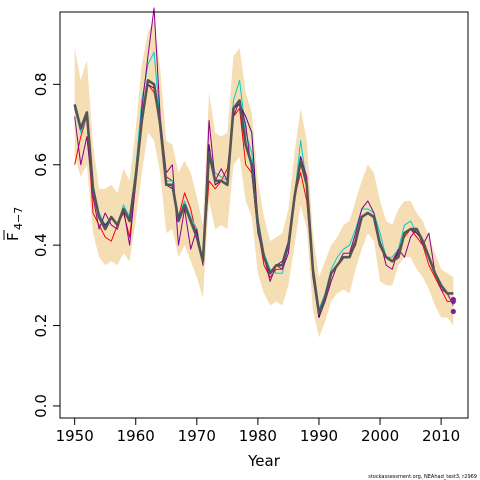  What do you see at coordinates (264, 461) in the screenshot?
I see `x-axis-title: Year` at bounding box center [264, 461].